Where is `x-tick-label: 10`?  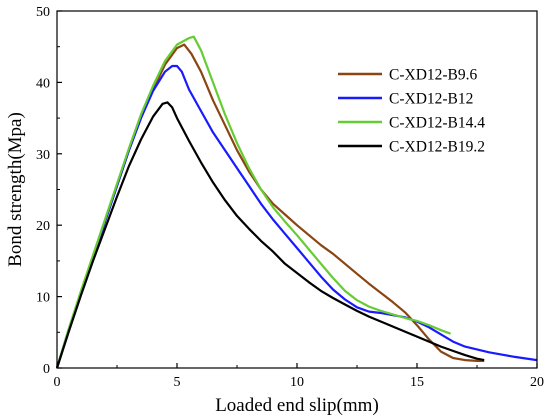
x-tick-label: 10 is located at coordinates (297, 382).